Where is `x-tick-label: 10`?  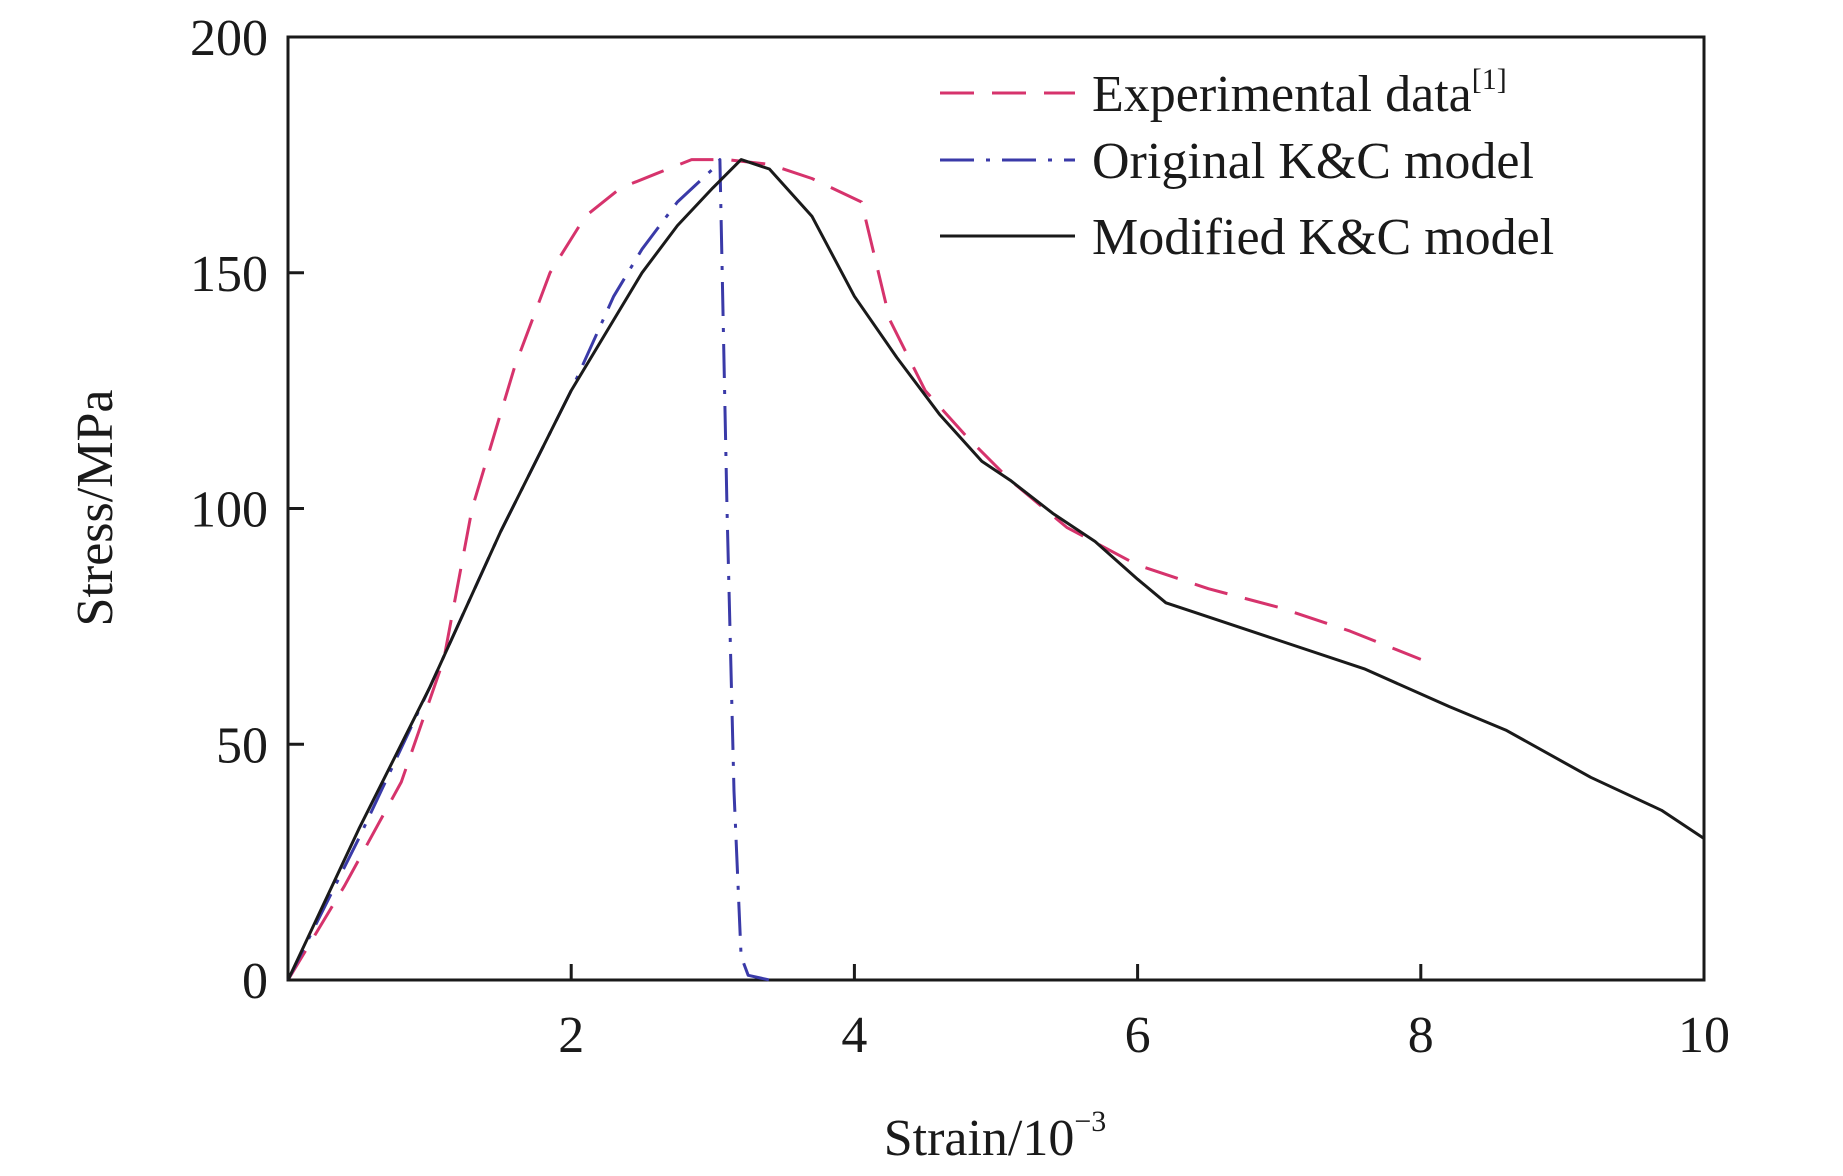
x-tick-label: 10 is located at coordinates (1704, 1035).